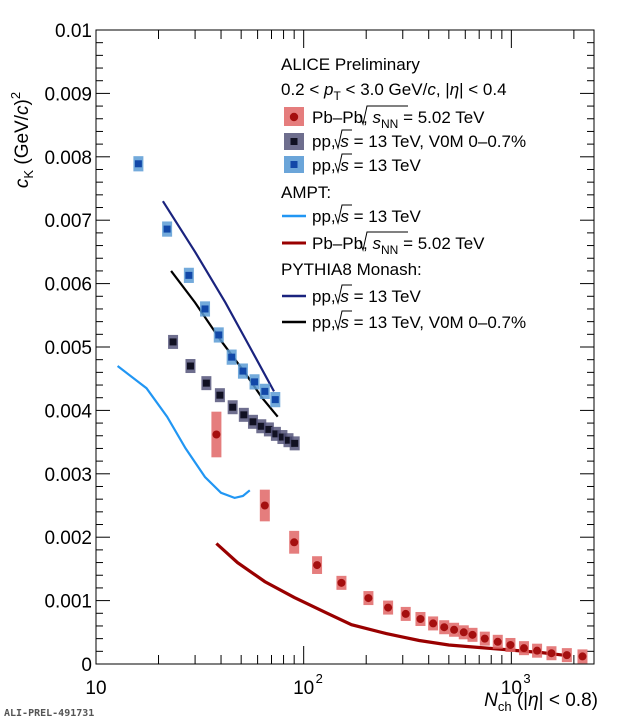 The image size is (620, 726). Describe the element at coordinates (392, 600) in the screenshot. I see `curve-ampt_pbpb` at that location.